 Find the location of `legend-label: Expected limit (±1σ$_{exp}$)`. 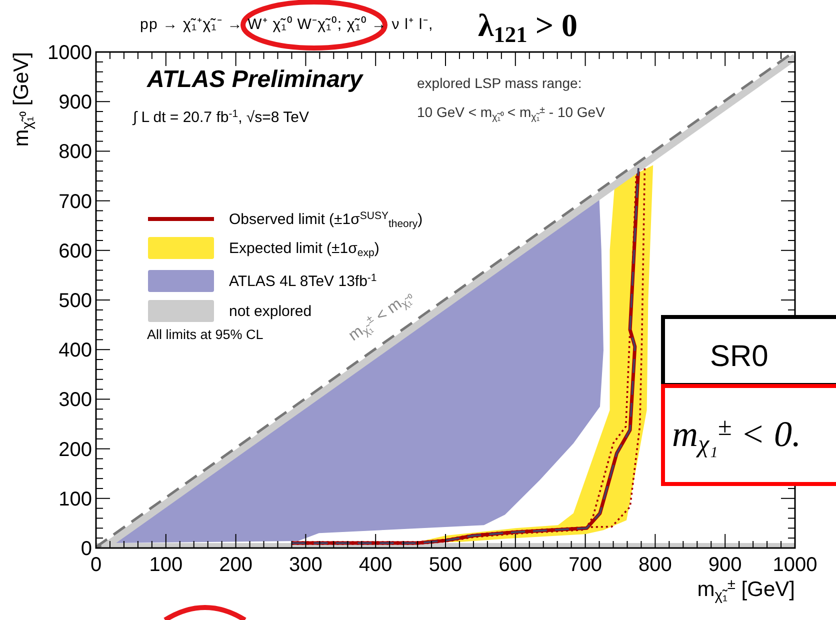

legend-label: Expected limit (±1σ$_{exp}$) is located at coordinates (304, 249).